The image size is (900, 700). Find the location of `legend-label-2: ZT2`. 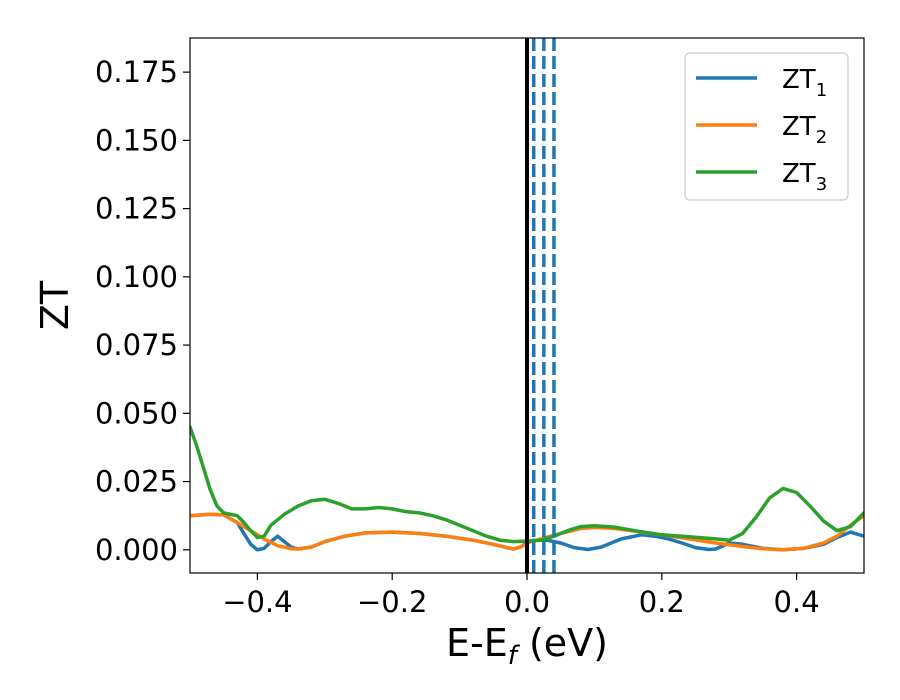

legend-label-2: ZT2 is located at coordinates (804, 130).